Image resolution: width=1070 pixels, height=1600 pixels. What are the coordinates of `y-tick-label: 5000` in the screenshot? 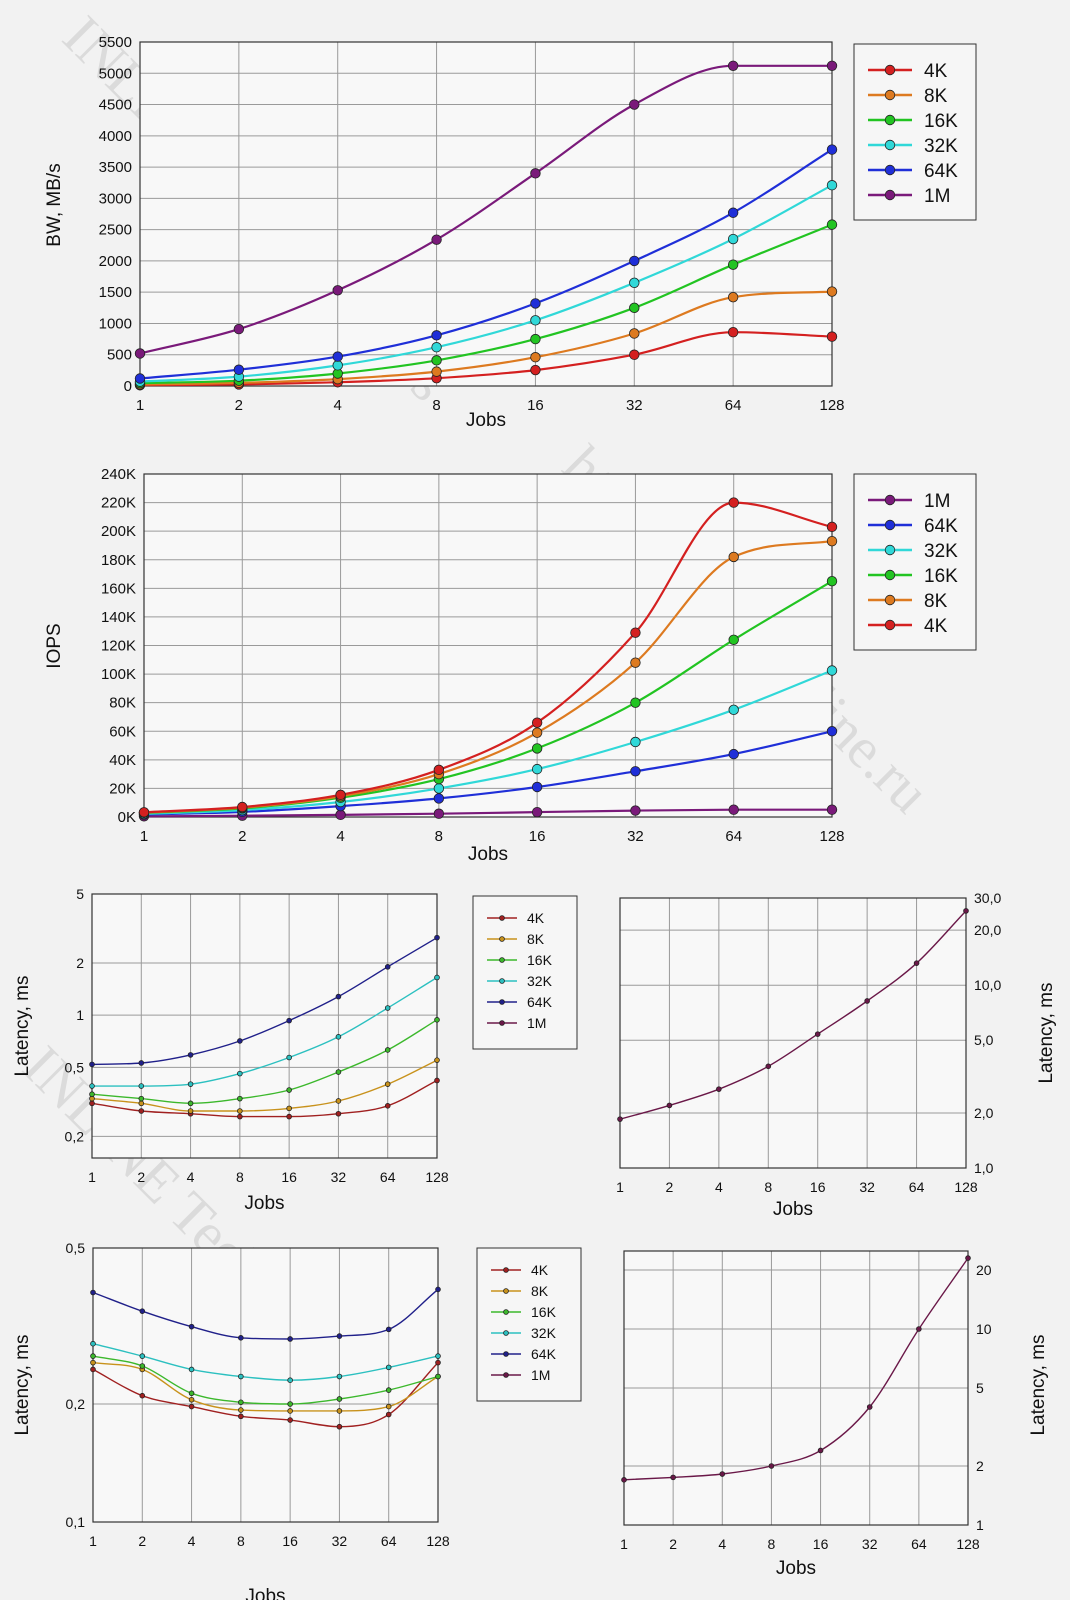 It's located at (115, 73).